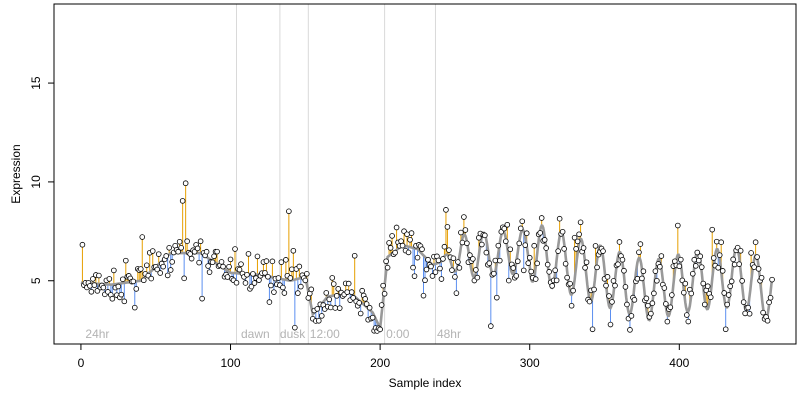  I want to click on x-axis-title: Sample index, so click(425, 383).